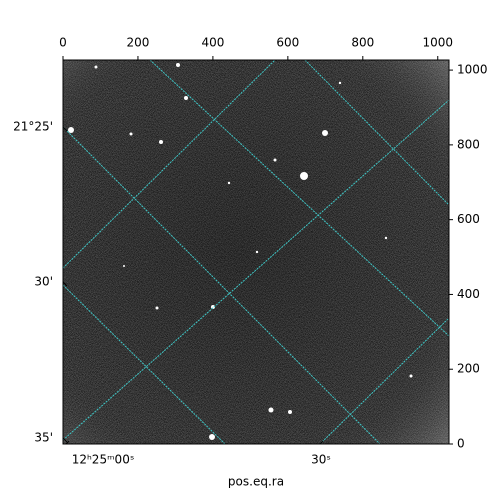 The width and height of the screenshot is (500, 500). I want to click on dec-tick-label: 30', so click(43, 282).